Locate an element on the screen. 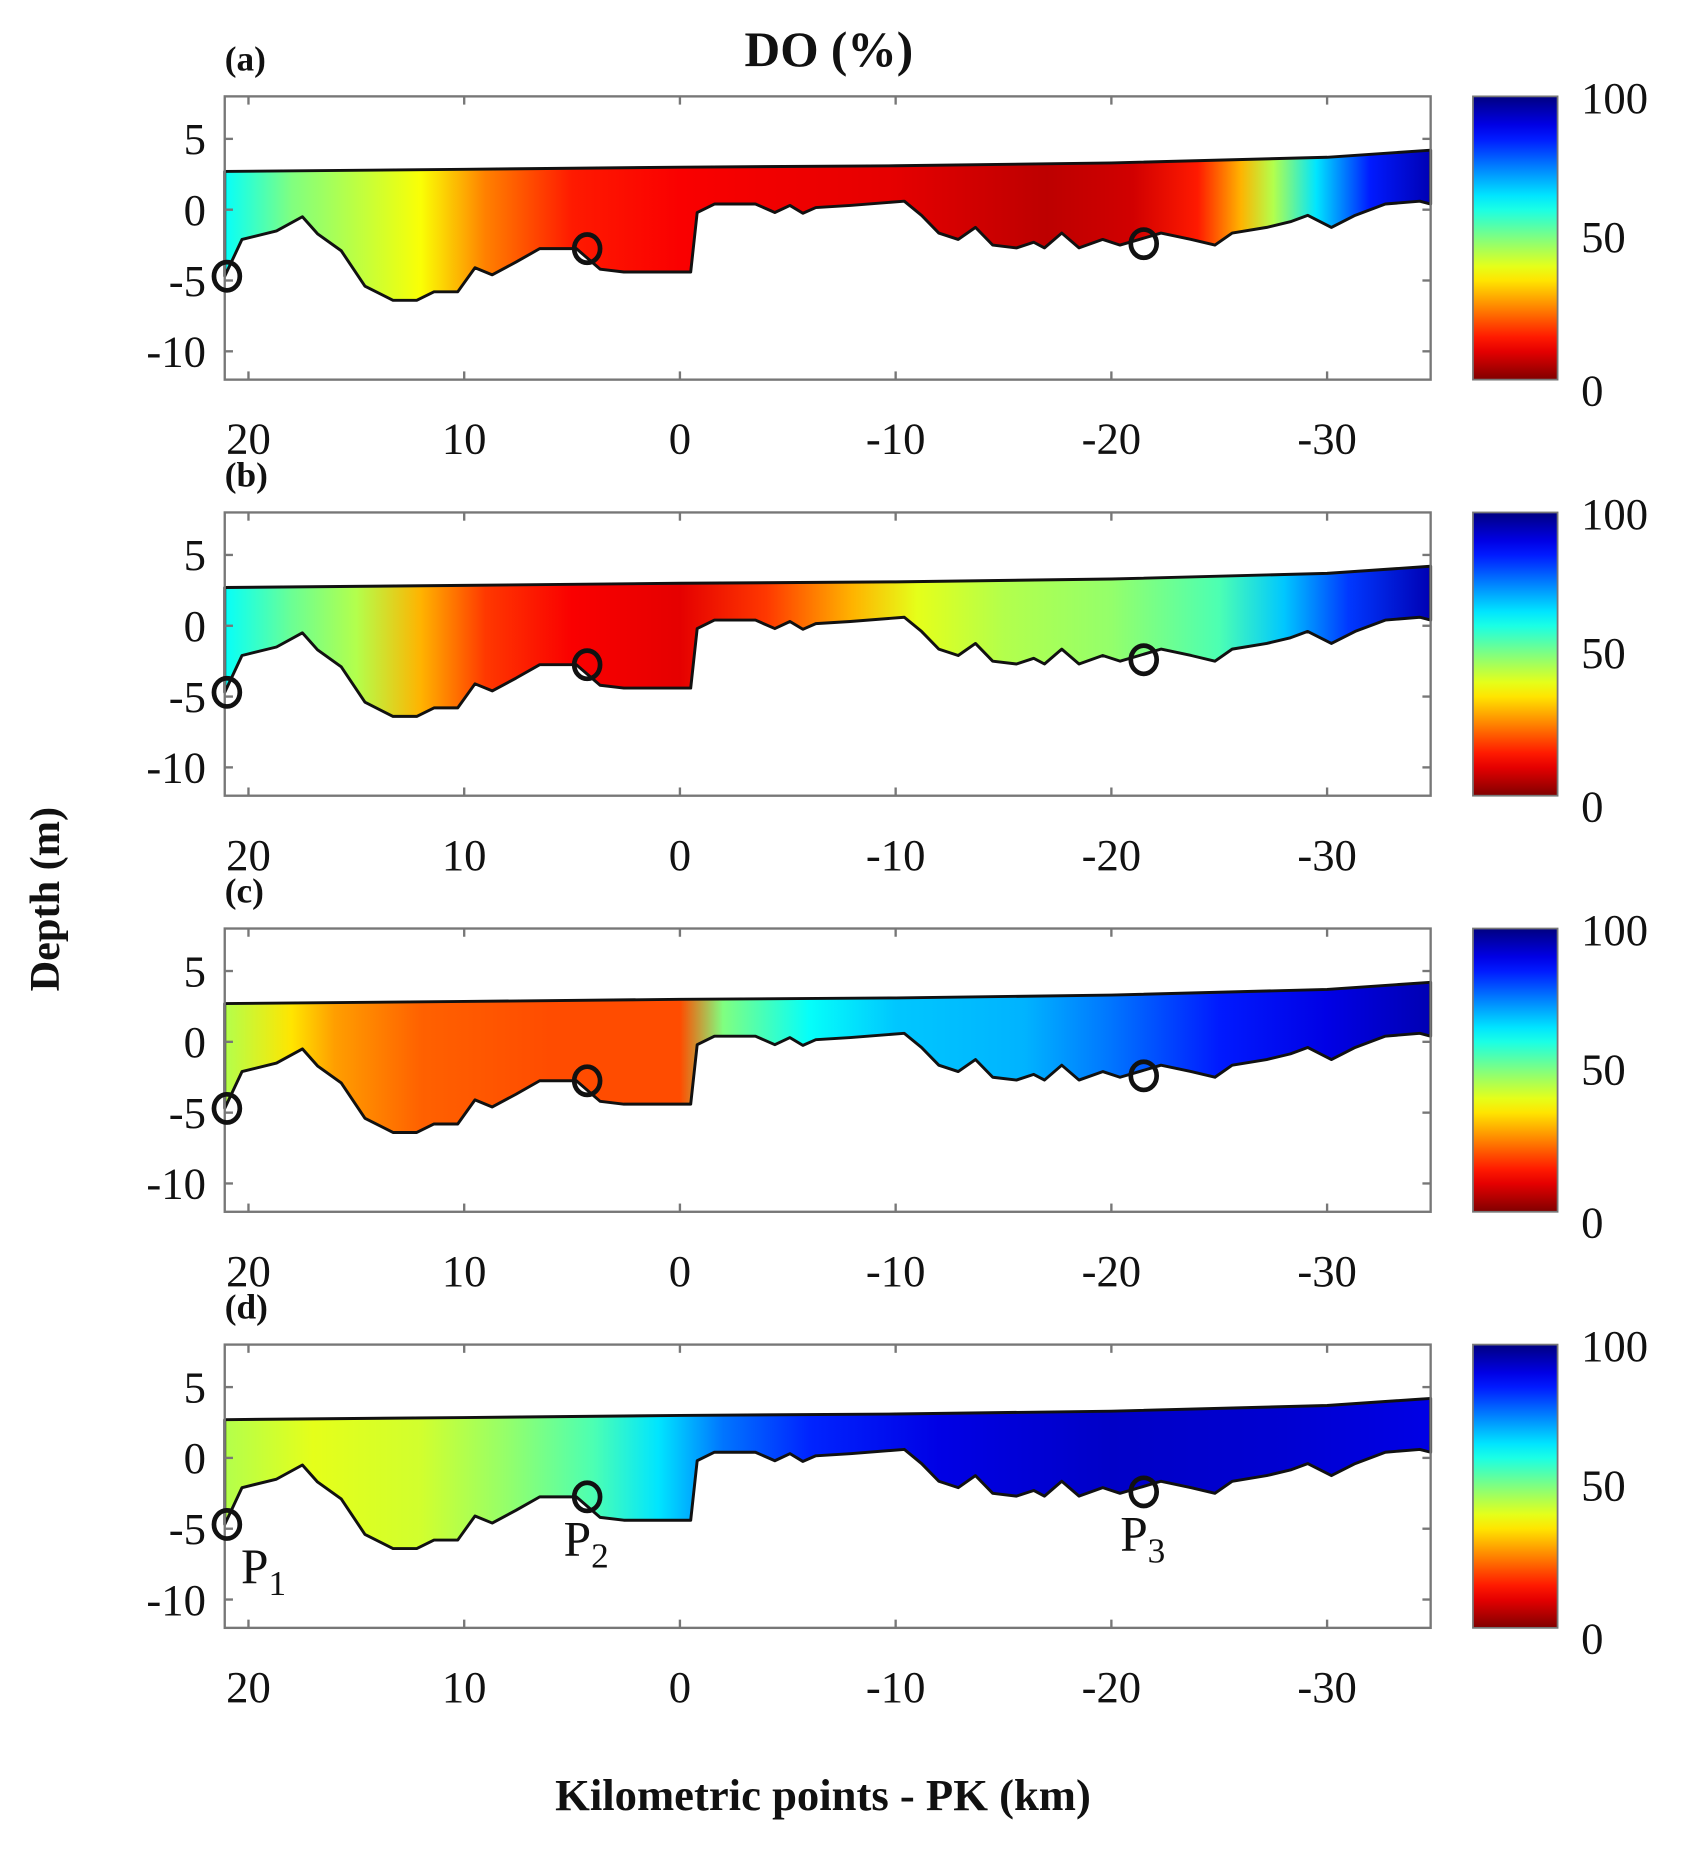 This screenshot has height=1850, width=1693. chart-title: DO (%) is located at coordinates (829, 49).